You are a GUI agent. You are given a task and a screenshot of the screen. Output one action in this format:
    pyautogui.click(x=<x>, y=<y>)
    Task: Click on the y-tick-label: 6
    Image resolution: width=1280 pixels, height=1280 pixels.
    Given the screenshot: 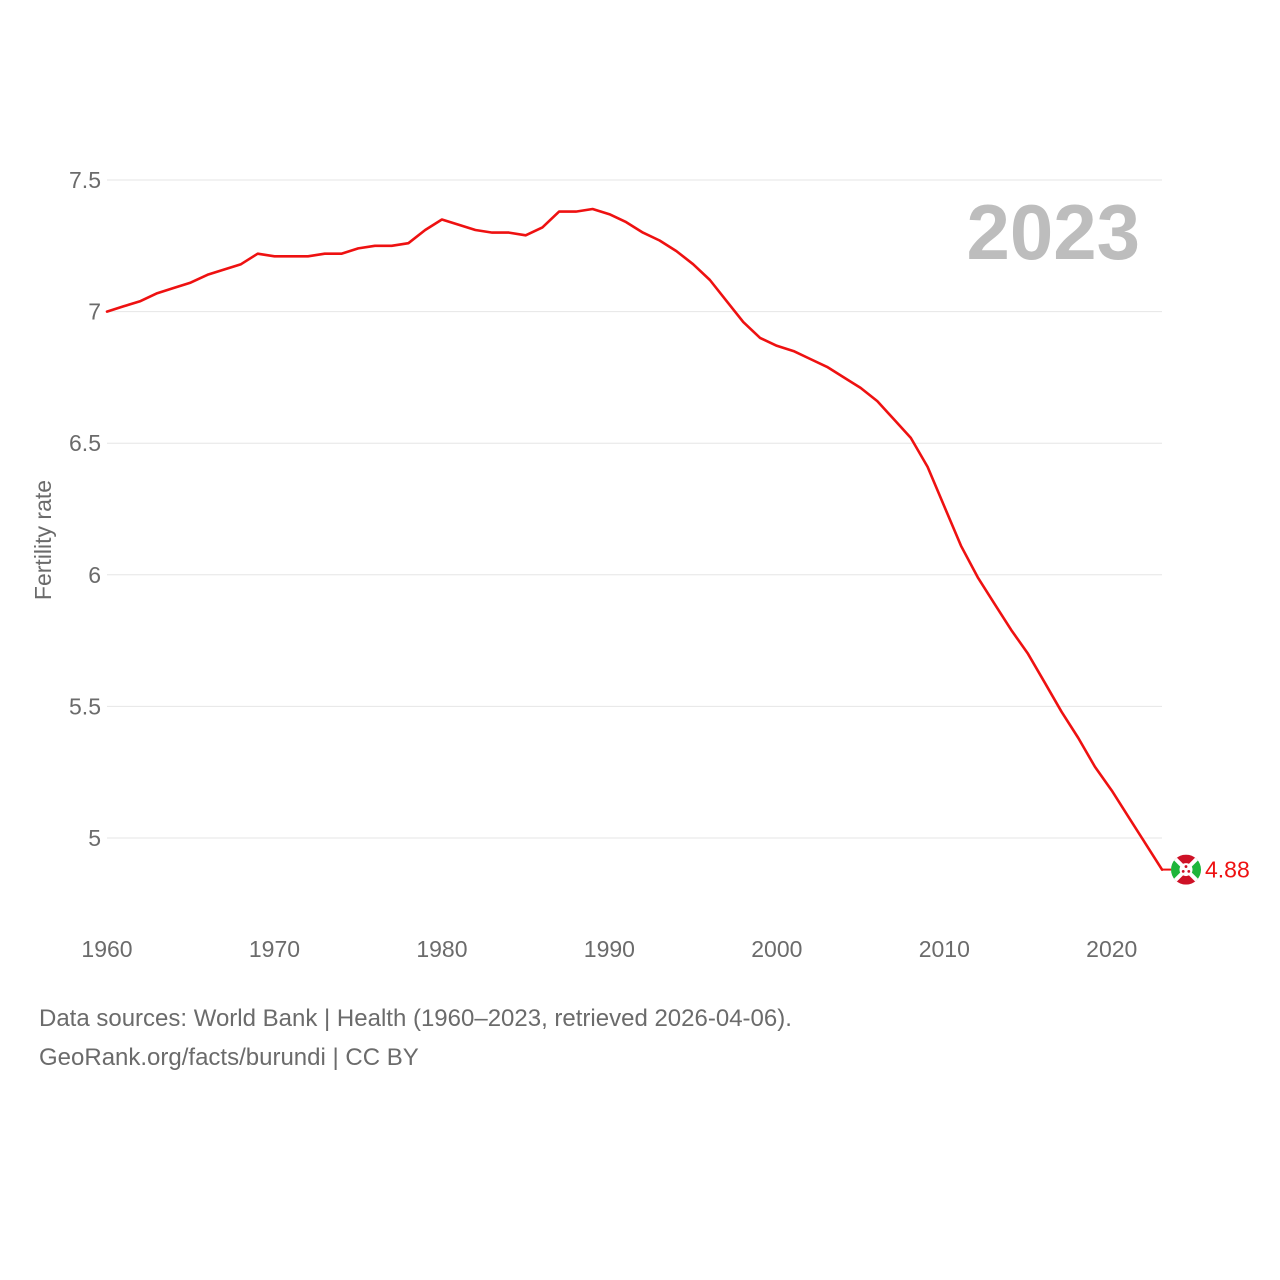 What is the action you would take?
    pyautogui.click(x=94, y=575)
    